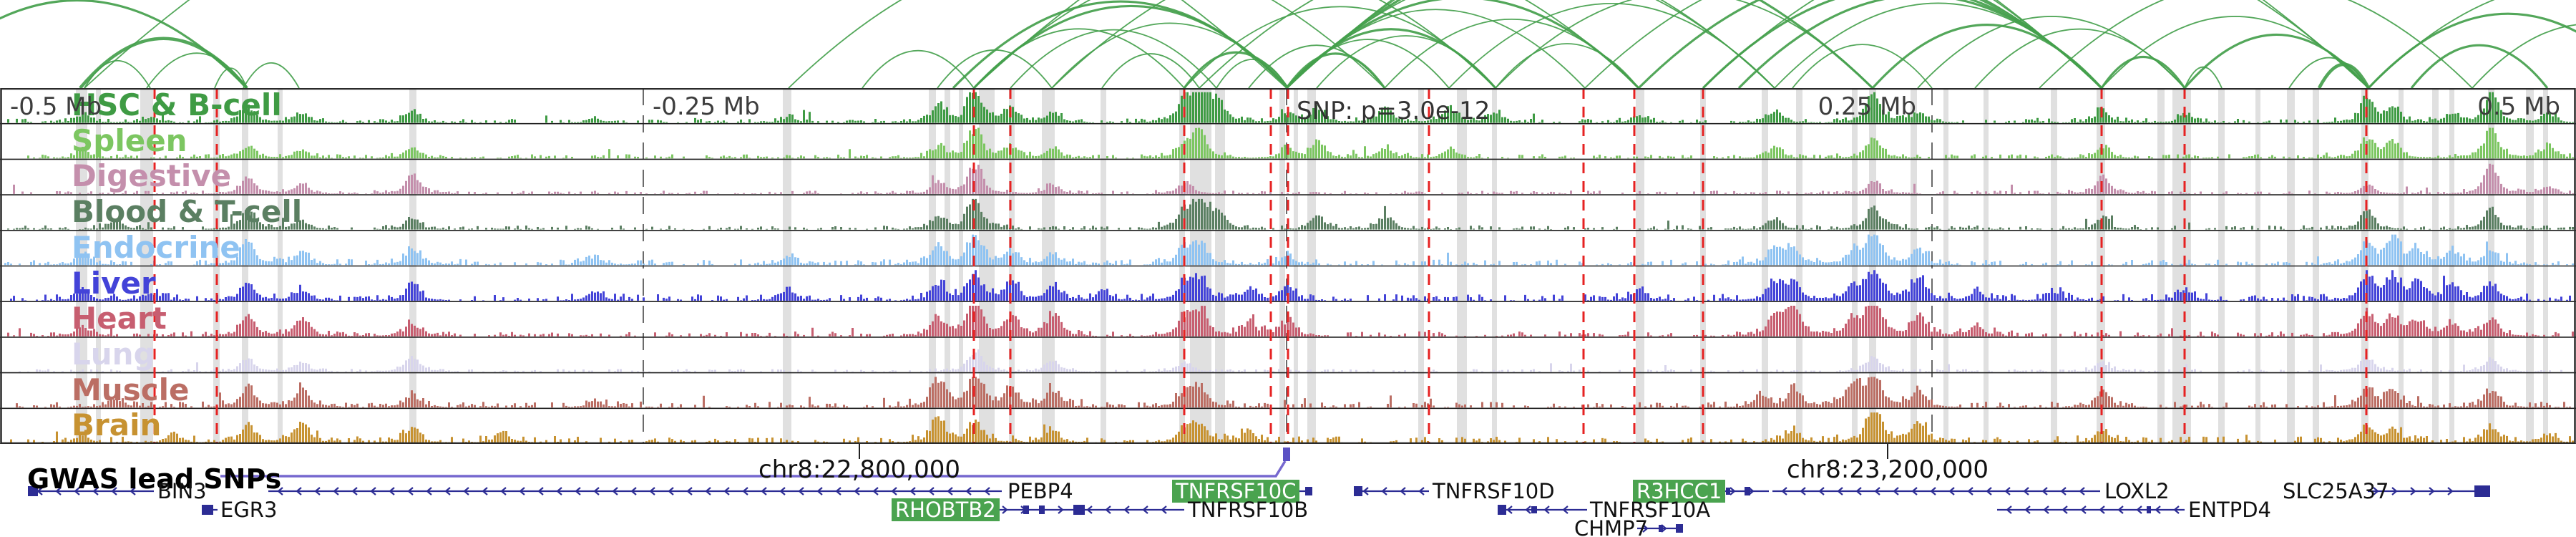  I want to click on axis-label: 0.5 Mb, so click(2518, 106).